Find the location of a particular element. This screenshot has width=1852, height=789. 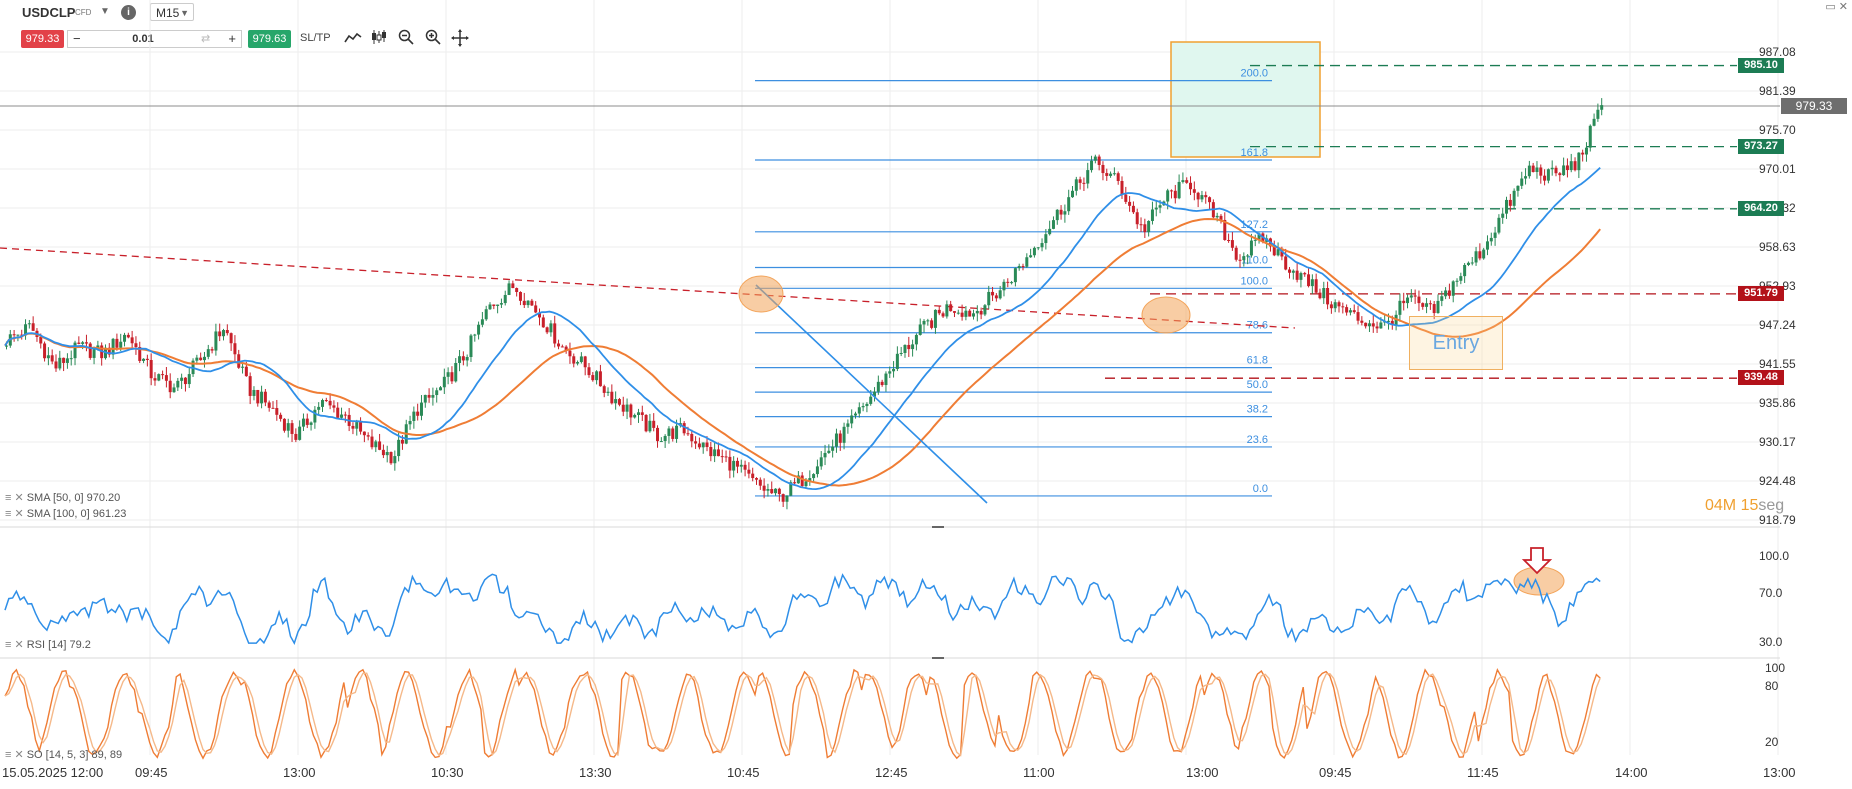

rsi-line is located at coordinates (802, 609).